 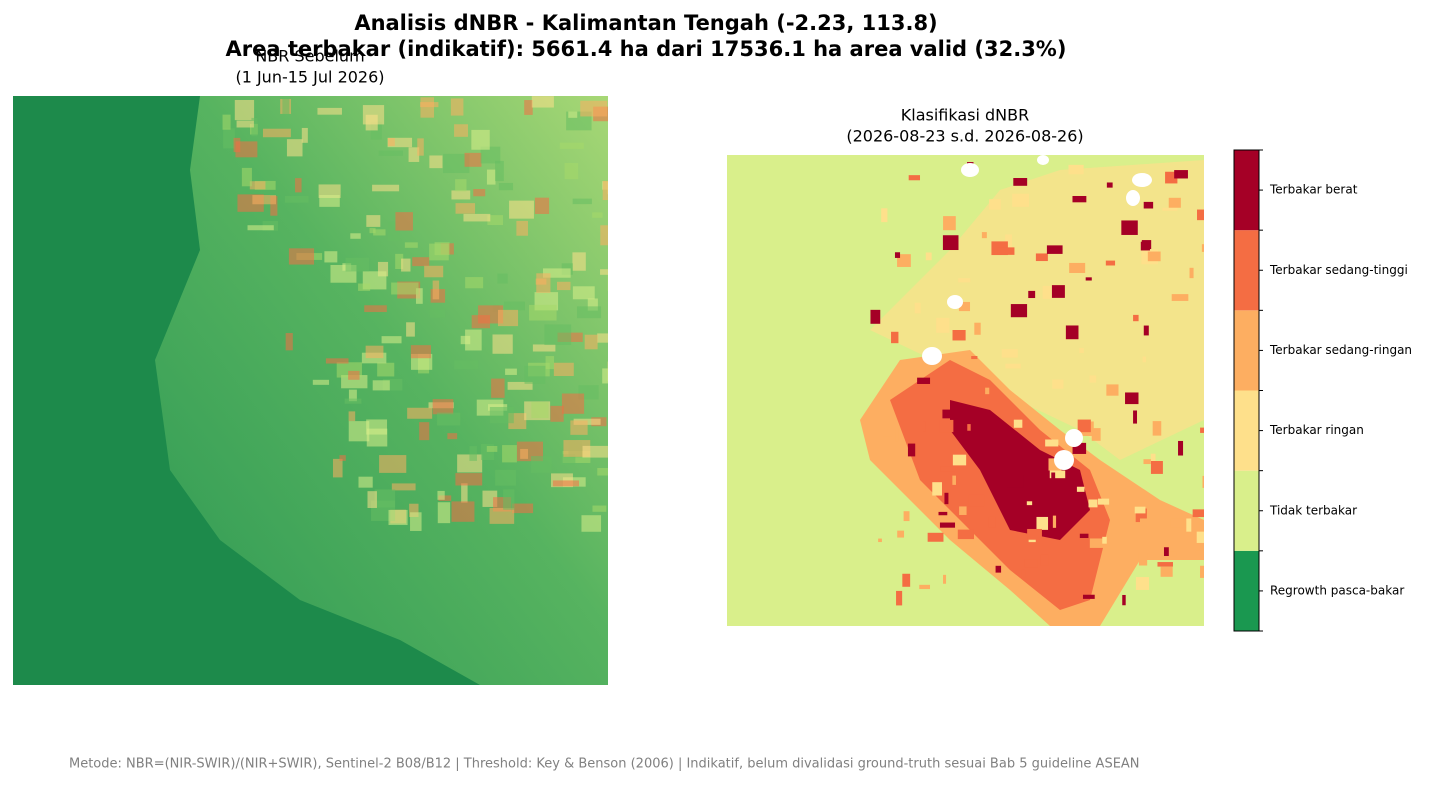 What do you see at coordinates (1340, 350) in the screenshot?
I see `colorbar-label: Terbakar sedang-ringan` at bounding box center [1340, 350].